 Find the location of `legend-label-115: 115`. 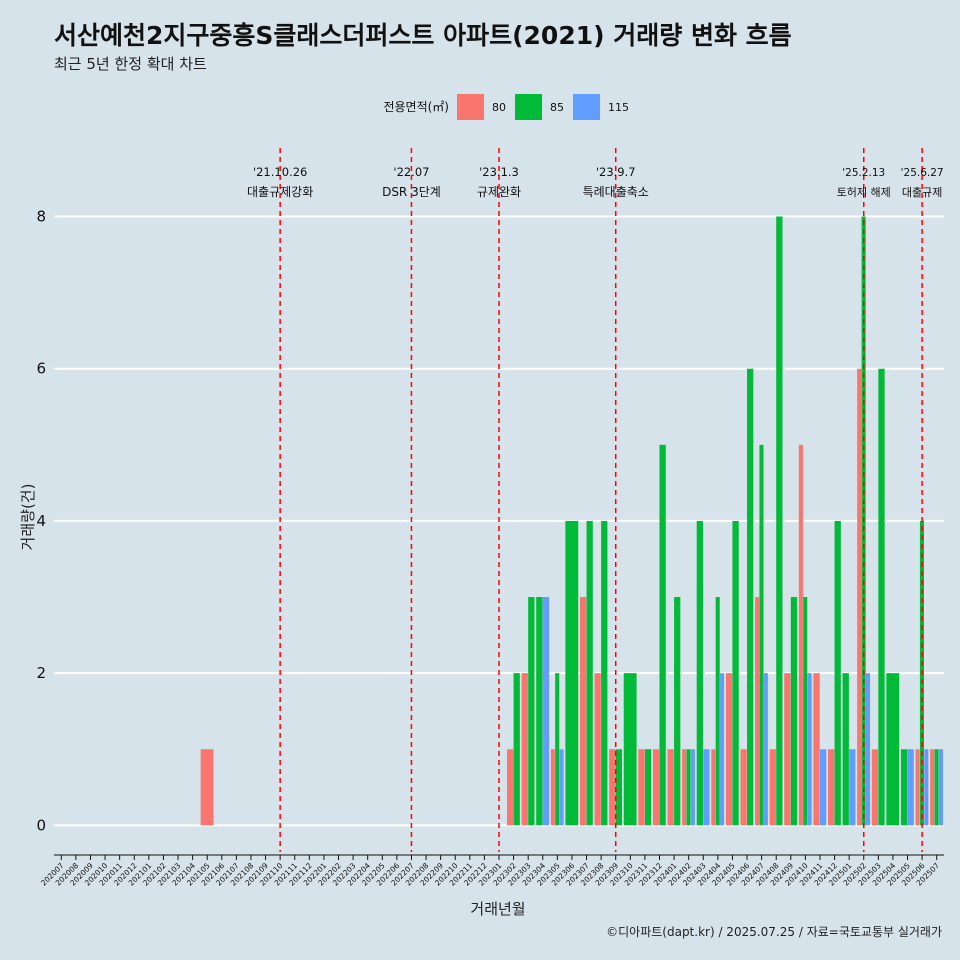

legend-label-115: 115 is located at coordinates (618, 107).